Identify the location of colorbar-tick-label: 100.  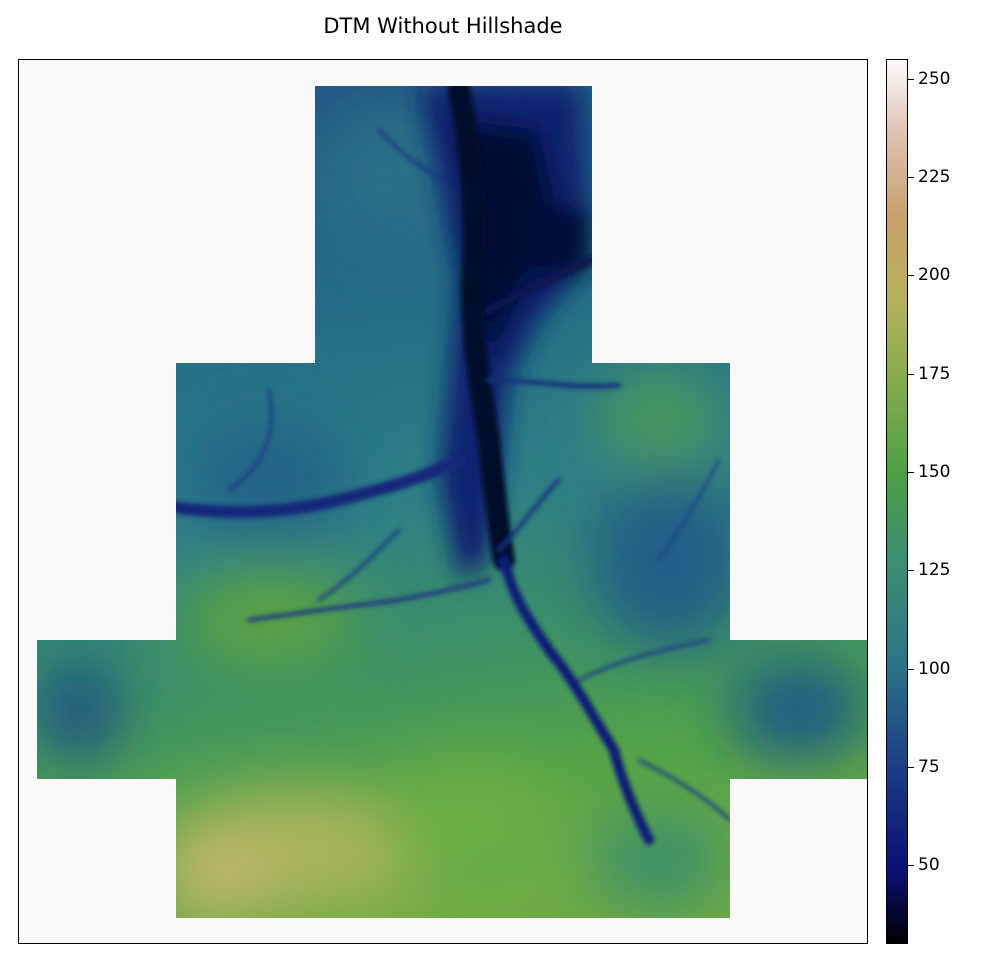
(934, 668).